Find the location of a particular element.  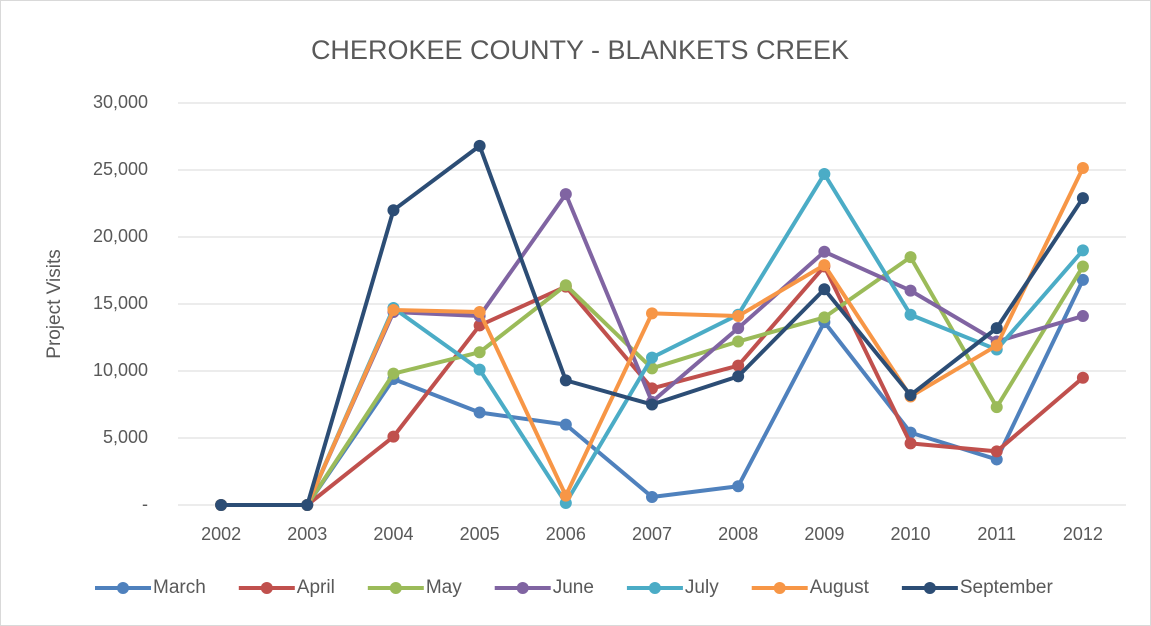

legend-label: July is located at coordinates (702, 587).